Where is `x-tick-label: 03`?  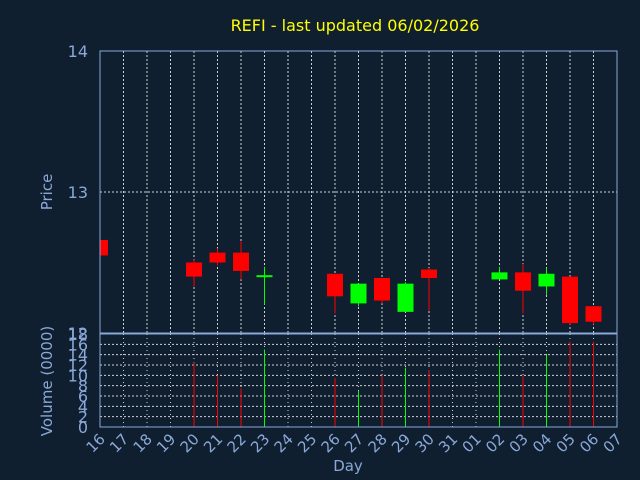
x-tick-label: 03 is located at coordinates (519, 443).